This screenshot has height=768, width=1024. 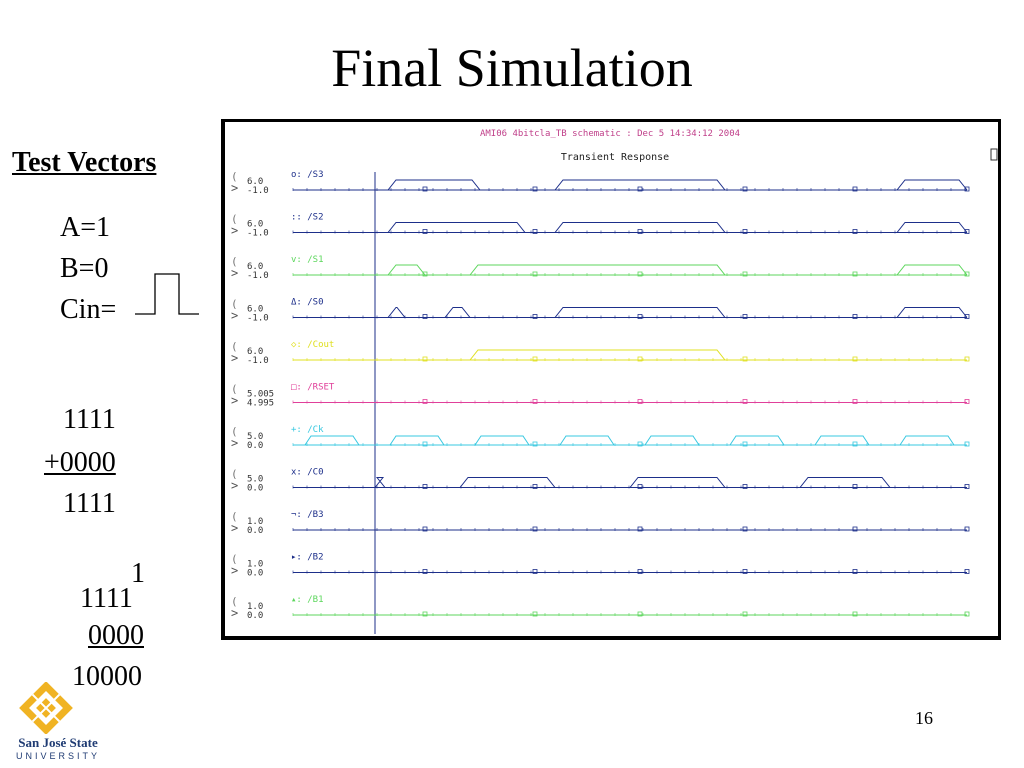 What do you see at coordinates (58, 742) in the screenshot?
I see `logo-name: San José State` at bounding box center [58, 742].